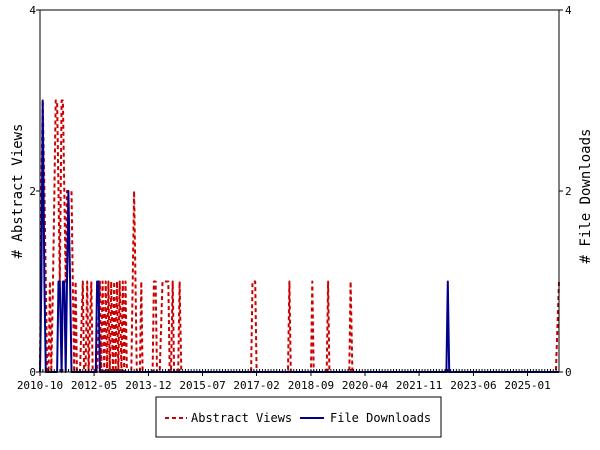 The image size is (600, 450). I want to click on x-tick-label: 2015-07, so click(202, 385).